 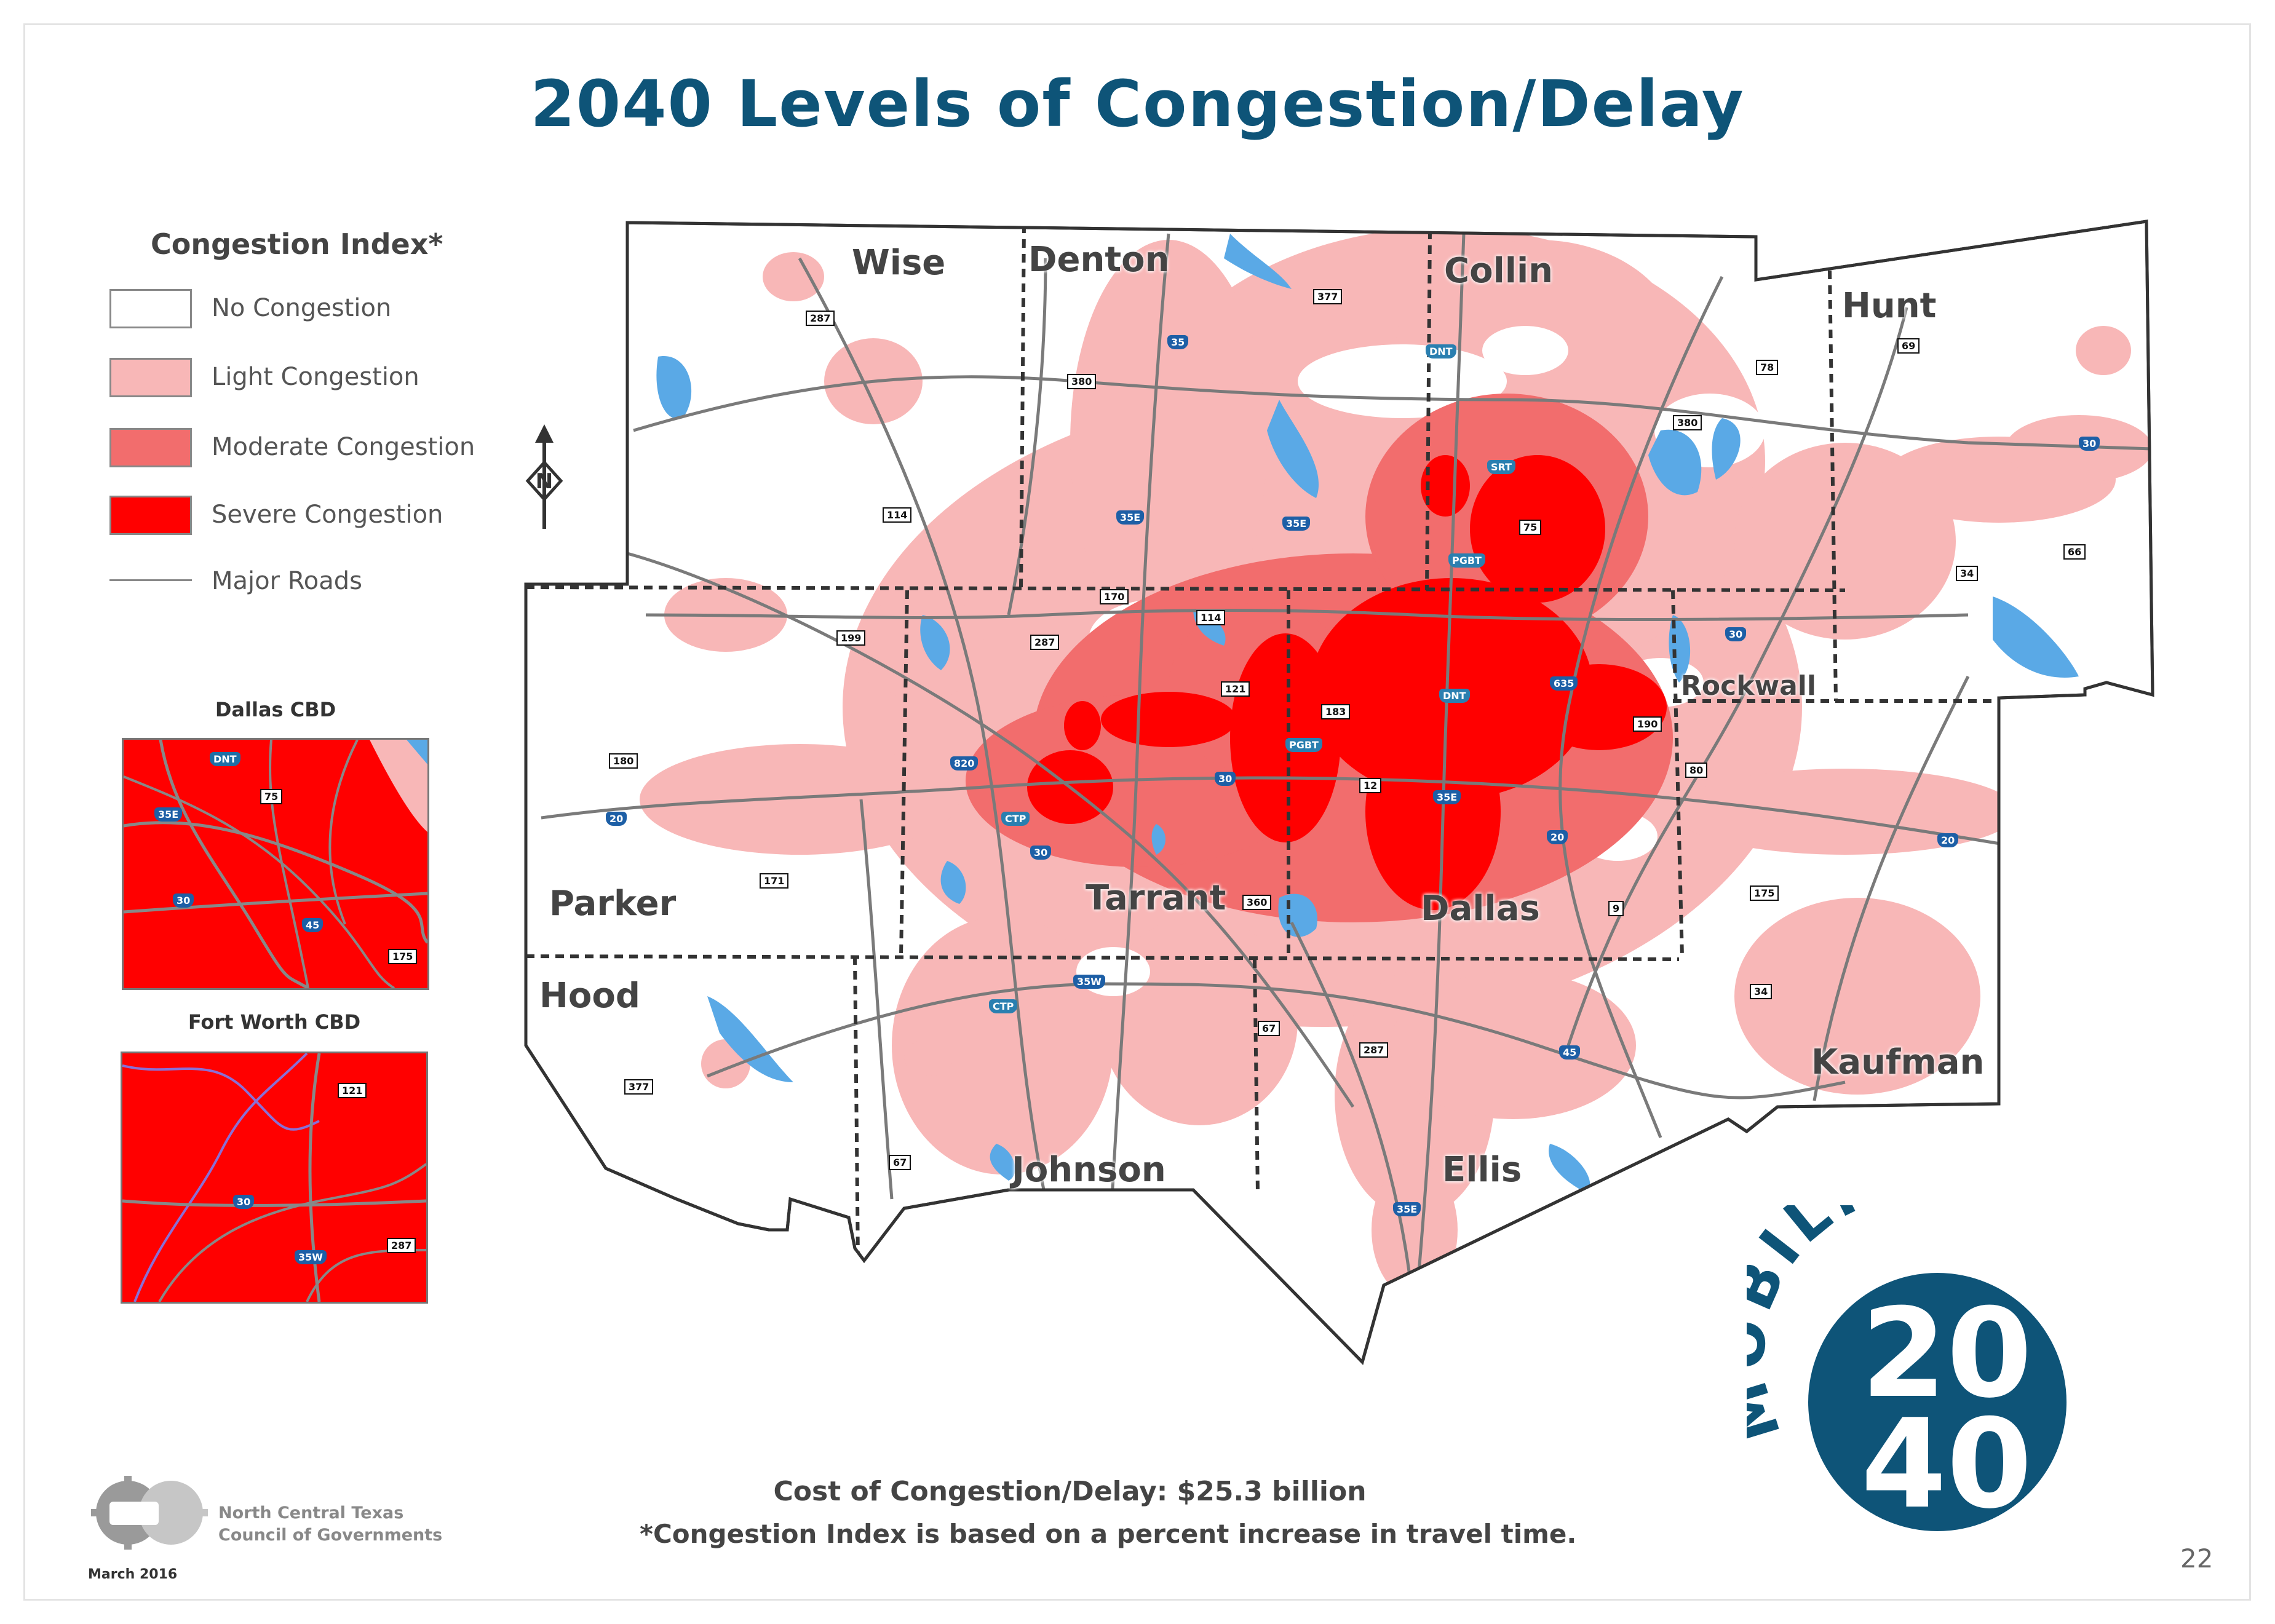 What do you see at coordinates (1137, 103) in the screenshot?
I see `page-title: 2040 Levels of Congestion/Delay` at bounding box center [1137, 103].